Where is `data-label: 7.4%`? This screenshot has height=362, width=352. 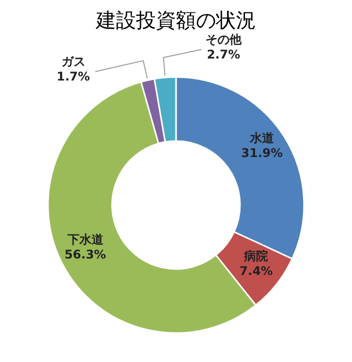 data-label: 7.4% is located at coordinates (256, 271).